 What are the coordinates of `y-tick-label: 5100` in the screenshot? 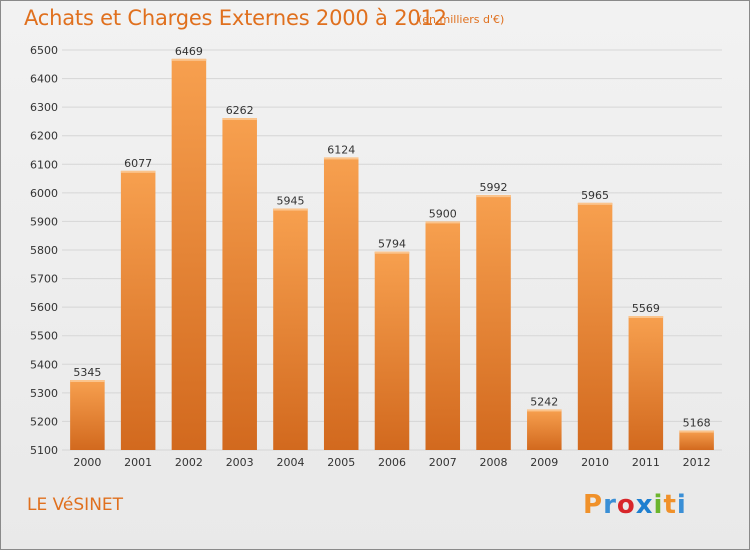 It's located at (44, 450).